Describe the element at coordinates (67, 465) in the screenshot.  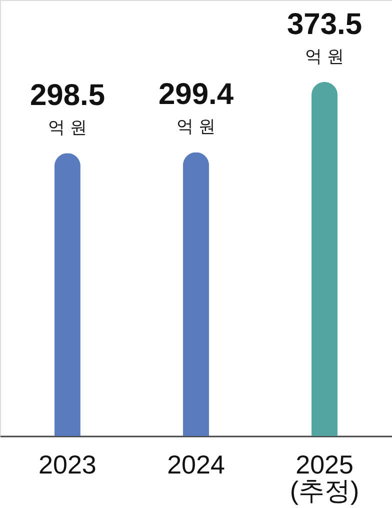
I see `x-tick-label: 2023` at that location.